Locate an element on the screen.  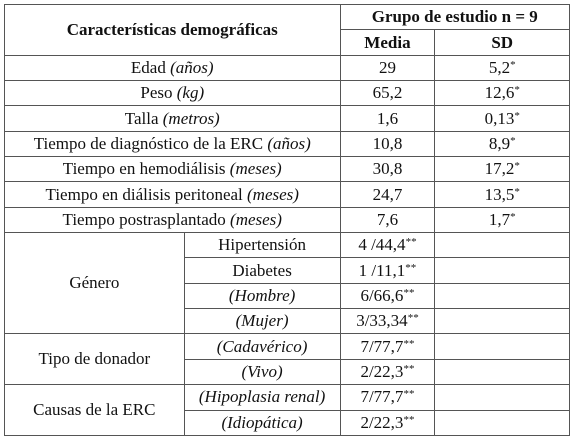
group-row: (Hombre) 6/66,6** is located at coordinates (287, 296).